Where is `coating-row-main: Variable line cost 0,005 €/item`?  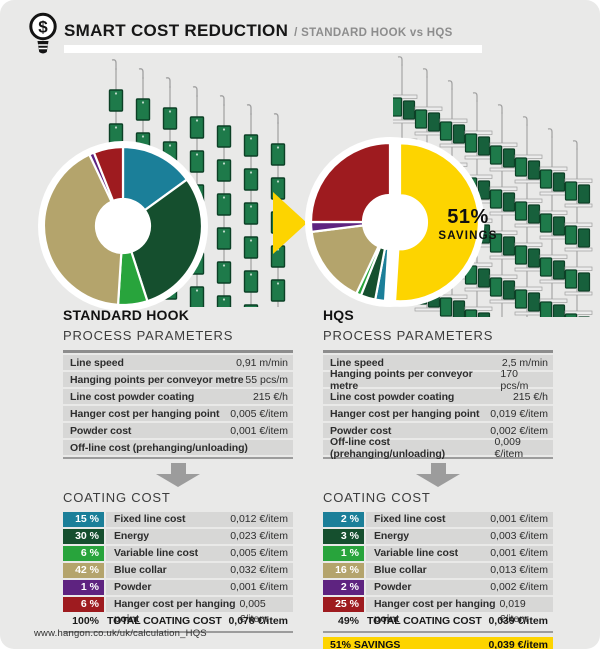
coating-row-main: Variable line cost 0,005 €/item is located at coordinates (199, 553).